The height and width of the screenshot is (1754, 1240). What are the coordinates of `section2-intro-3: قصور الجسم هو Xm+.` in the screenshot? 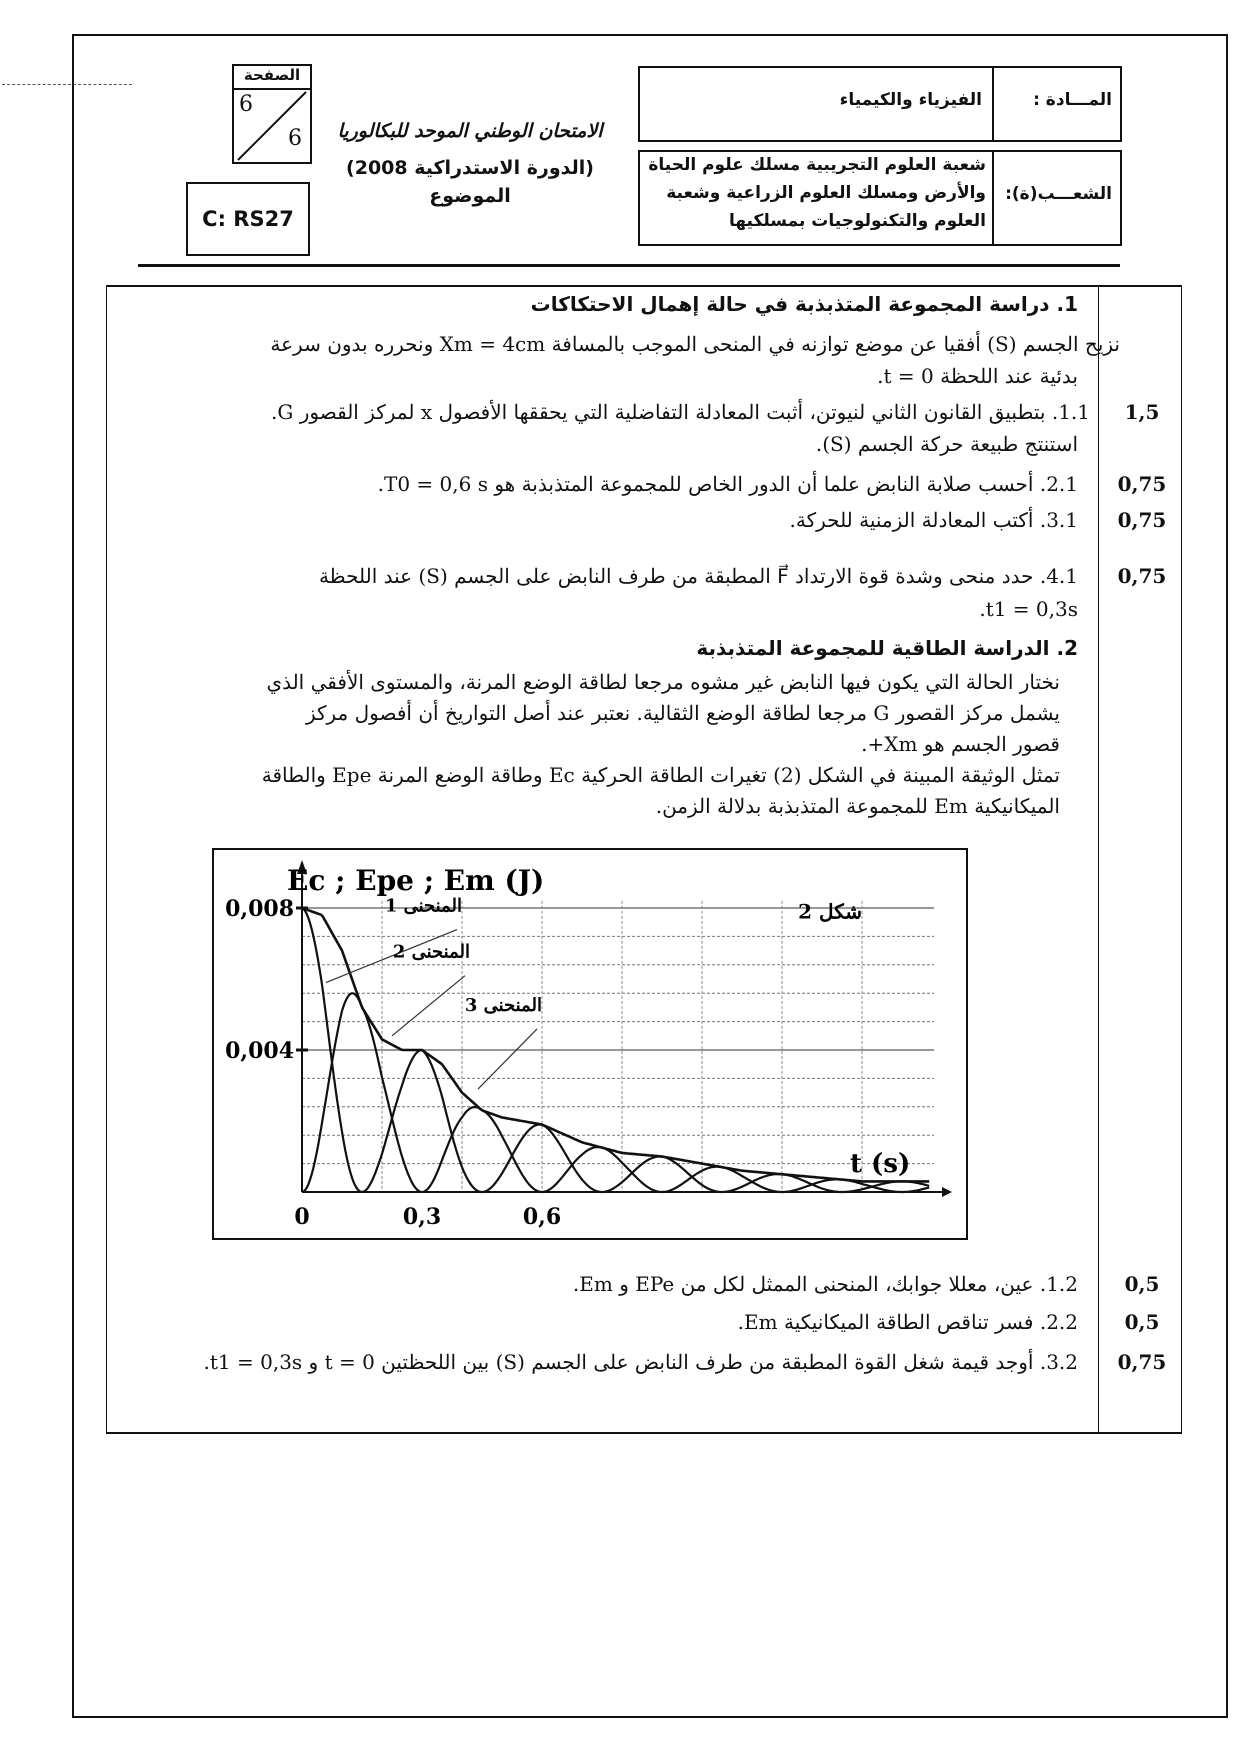 It's located at (960, 744).